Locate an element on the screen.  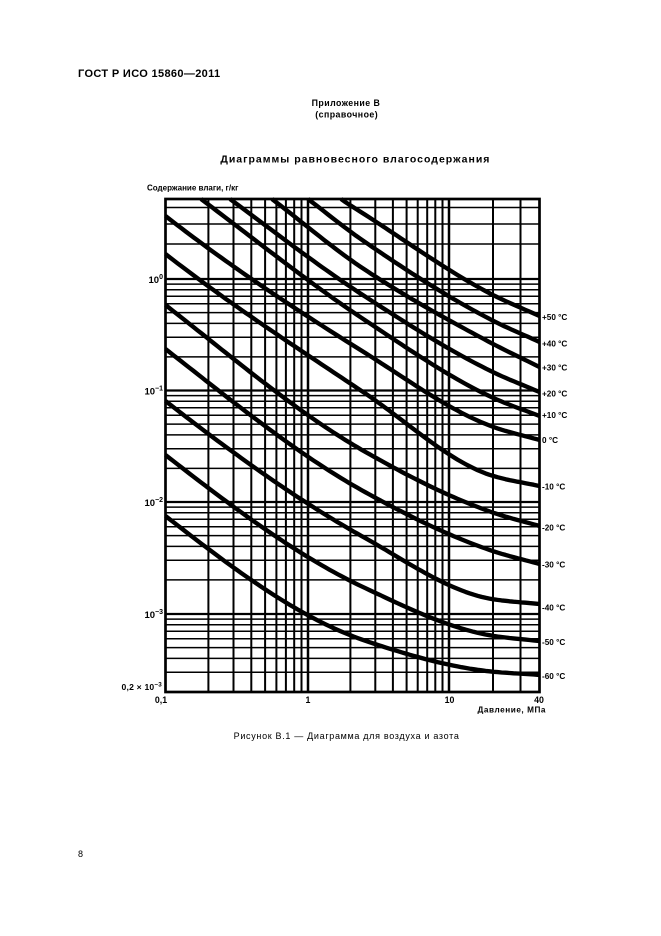
svg-text: -30 °C is located at coordinates (553, 565).